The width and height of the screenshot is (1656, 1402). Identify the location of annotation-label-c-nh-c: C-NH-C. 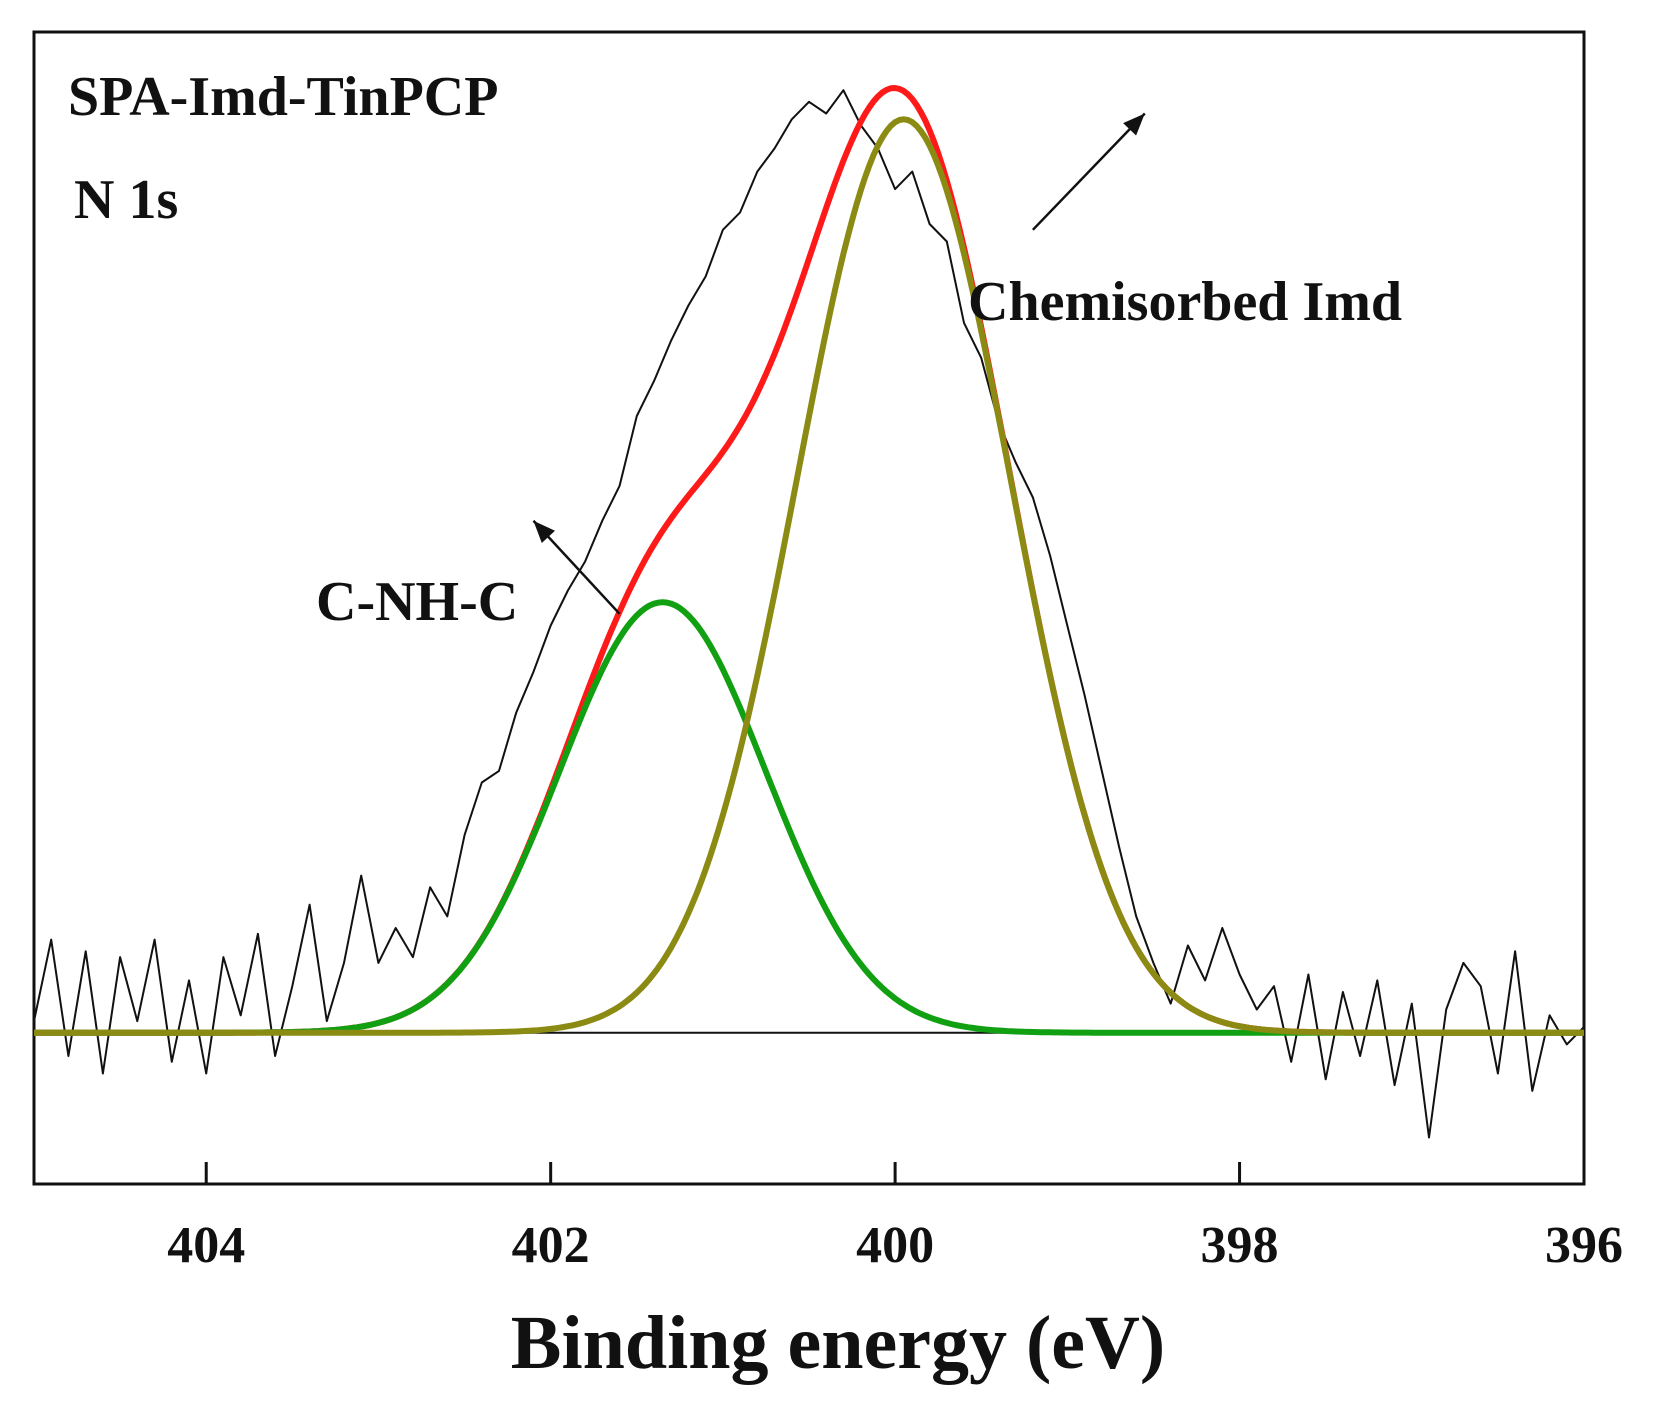
(417, 602).